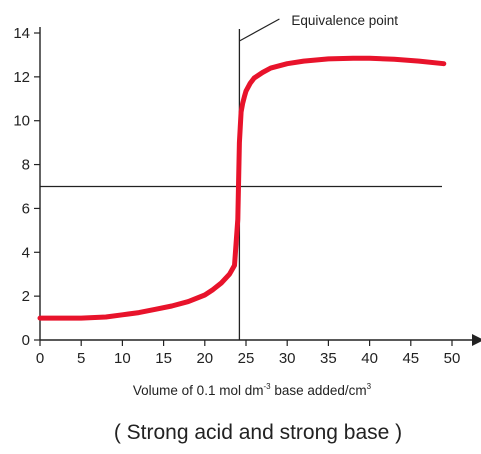  Describe the element at coordinates (122, 358) in the screenshot. I see `x-tick-label: 10` at that location.